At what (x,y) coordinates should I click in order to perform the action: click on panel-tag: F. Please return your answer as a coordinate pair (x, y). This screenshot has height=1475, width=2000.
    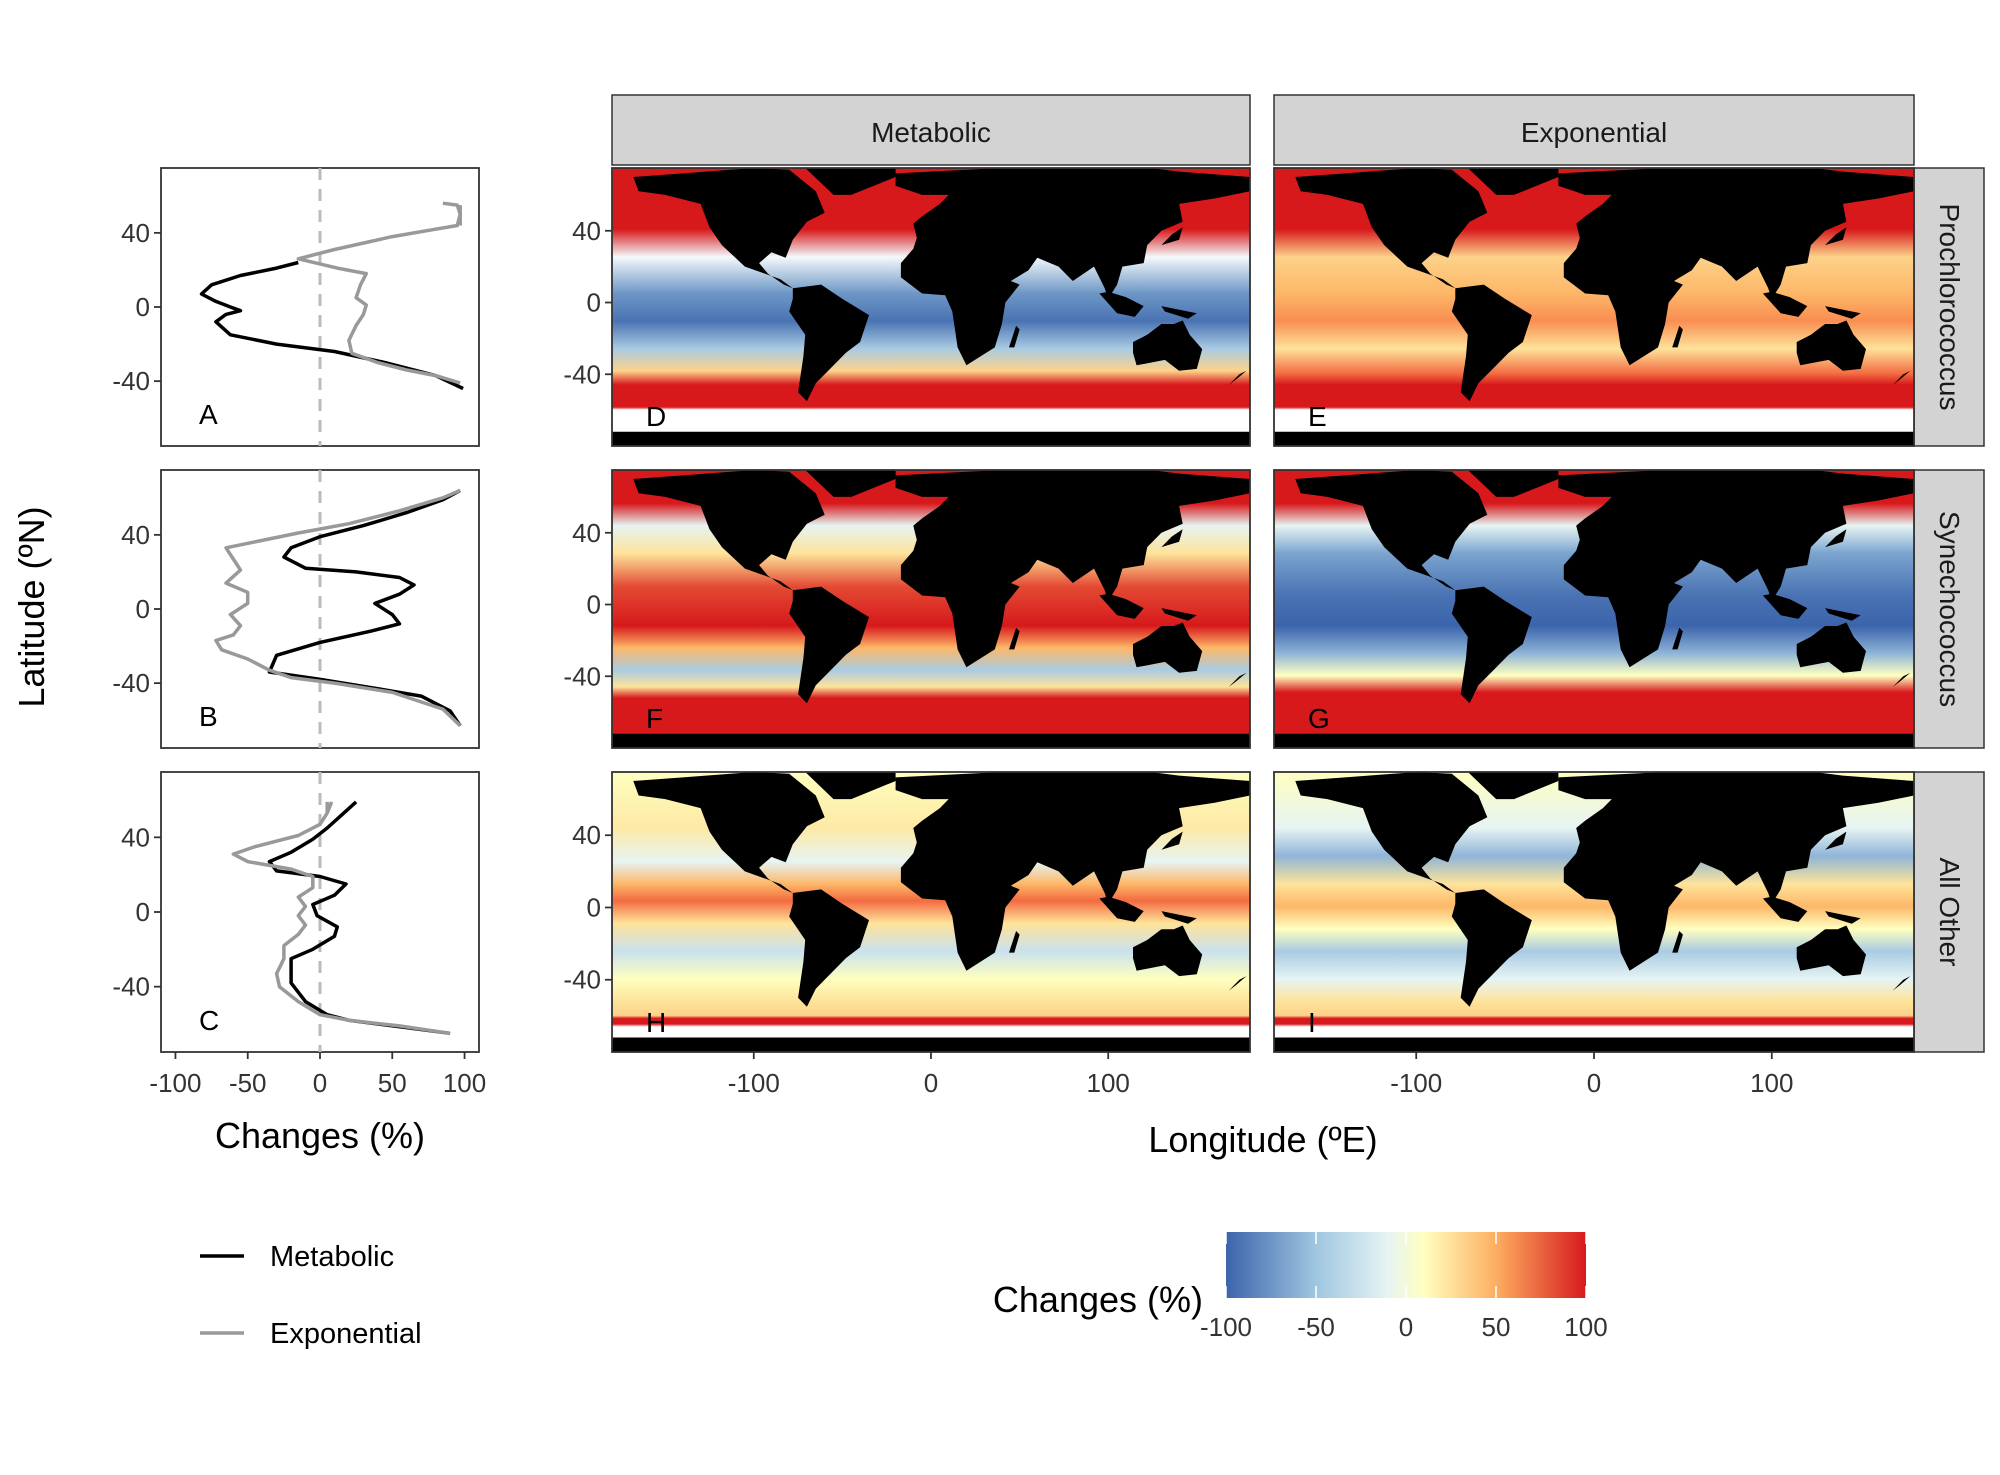
    Looking at the image, I should click on (654, 718).